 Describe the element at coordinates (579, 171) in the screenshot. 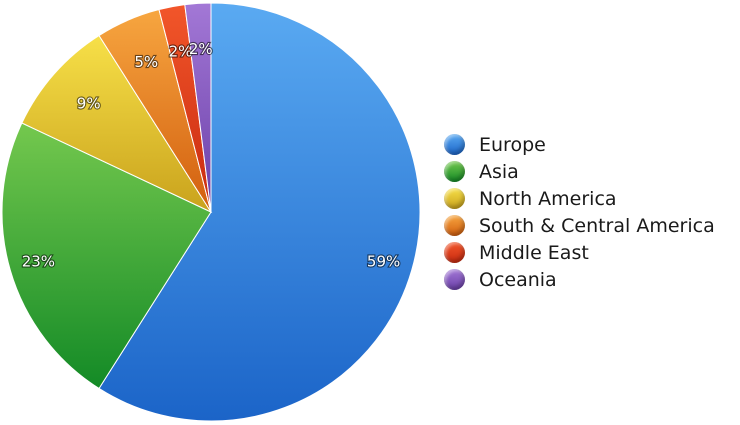

I see `legend-item-asia: Asia` at that location.